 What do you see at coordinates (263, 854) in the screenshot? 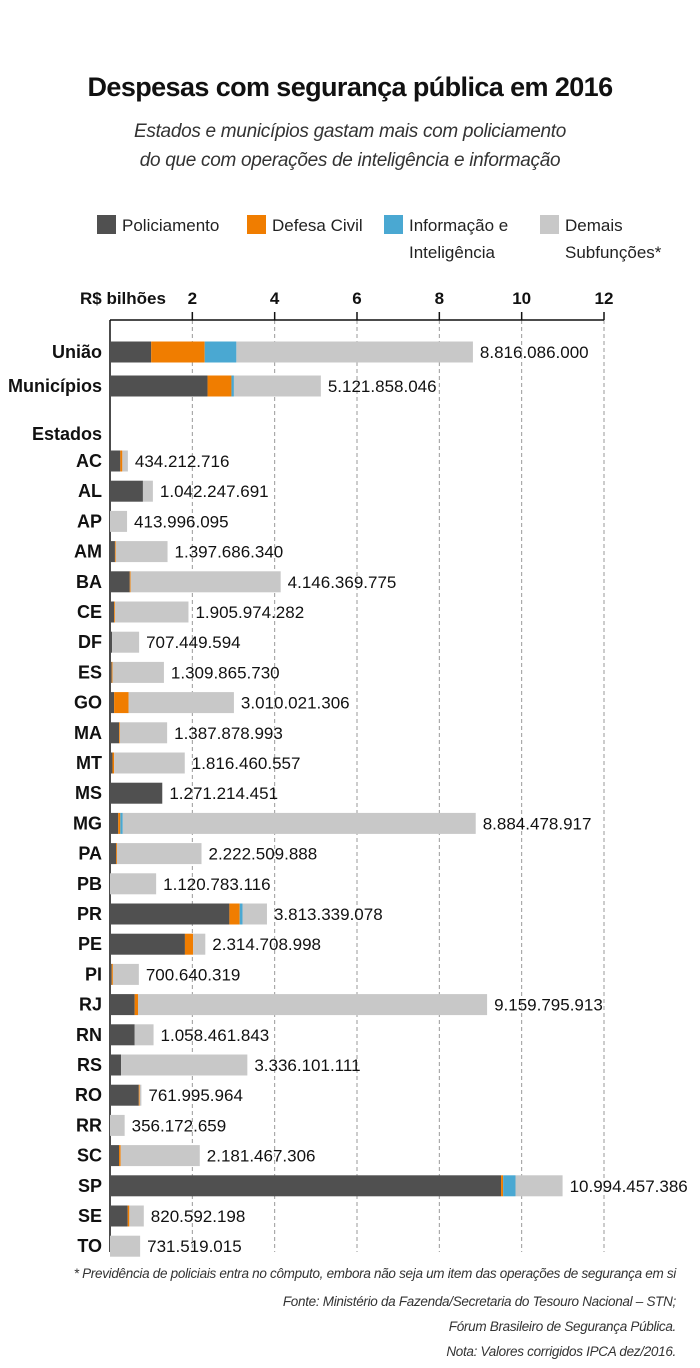
I see `total-label-pa: 2.222.509.888` at bounding box center [263, 854].